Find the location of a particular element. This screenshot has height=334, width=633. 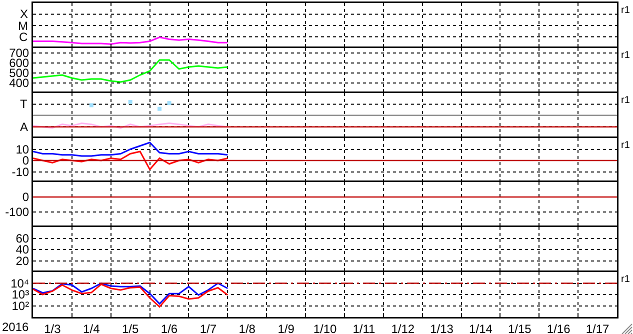

x-tick-label: 1/4 is located at coordinates (91, 328).